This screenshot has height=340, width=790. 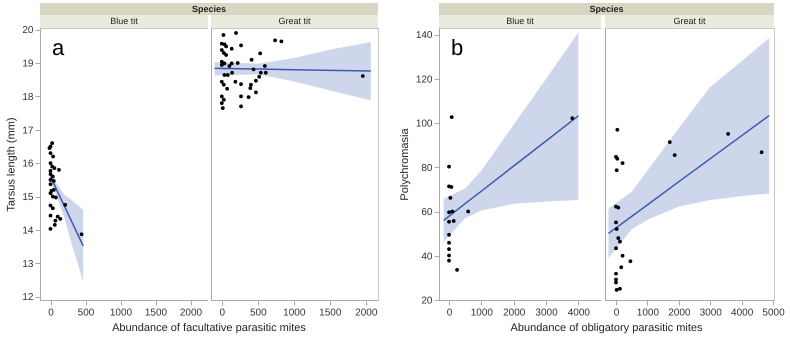 I want to click on y-tick-label: 19, so click(x=28, y=64).